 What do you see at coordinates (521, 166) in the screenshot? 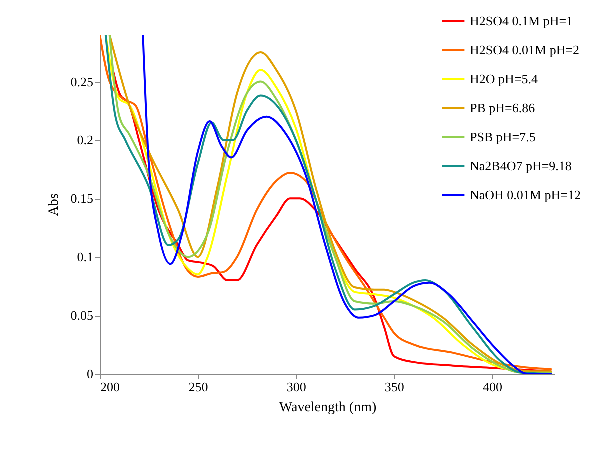
I see `legend-label: Na2B4O7 pH=9.18` at bounding box center [521, 166].